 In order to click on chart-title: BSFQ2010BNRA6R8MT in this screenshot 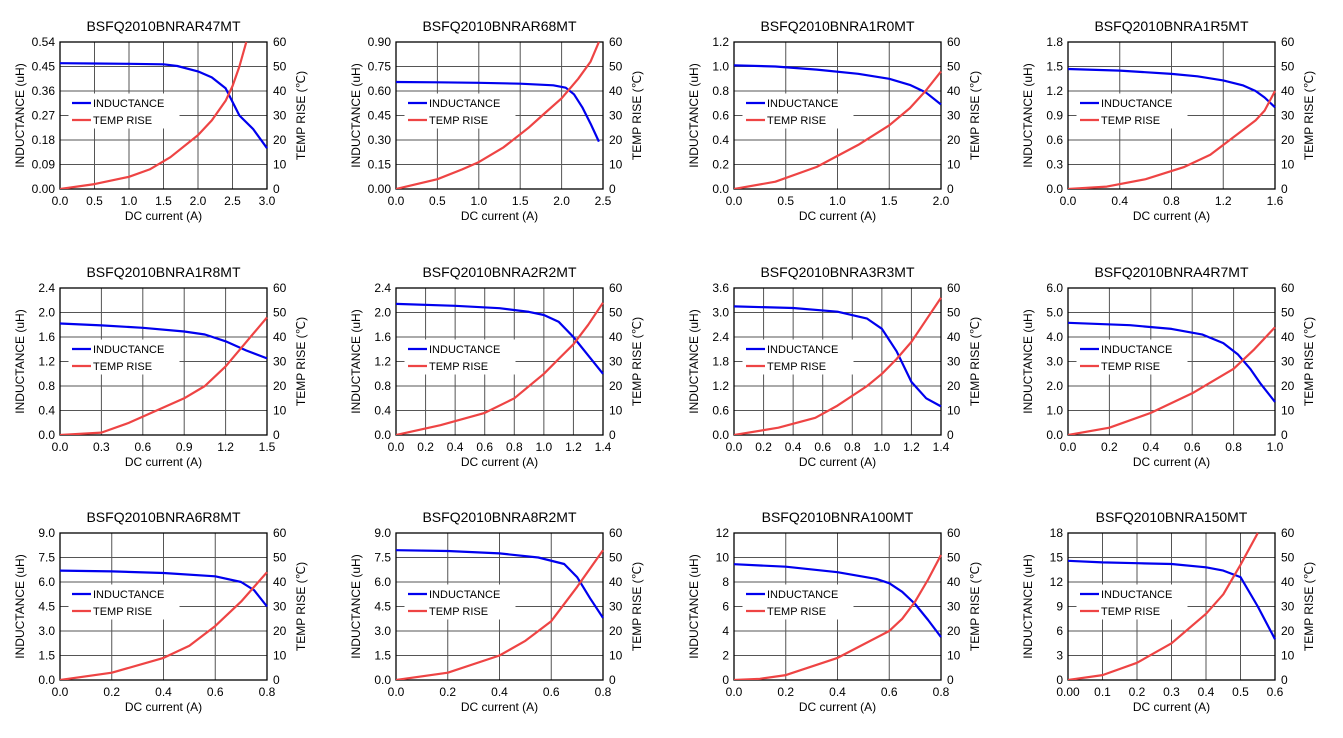, I will do `click(163, 517)`.